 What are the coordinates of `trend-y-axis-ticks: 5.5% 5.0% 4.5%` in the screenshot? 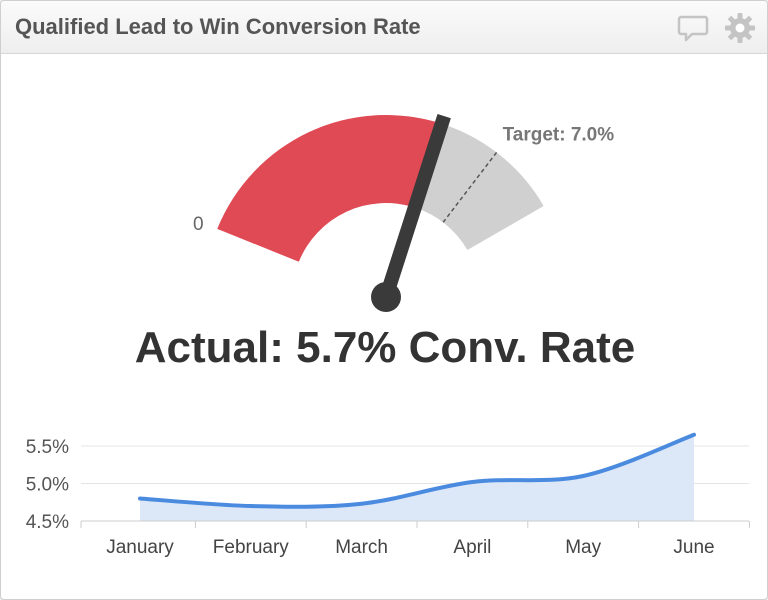 It's located at (47, 485).